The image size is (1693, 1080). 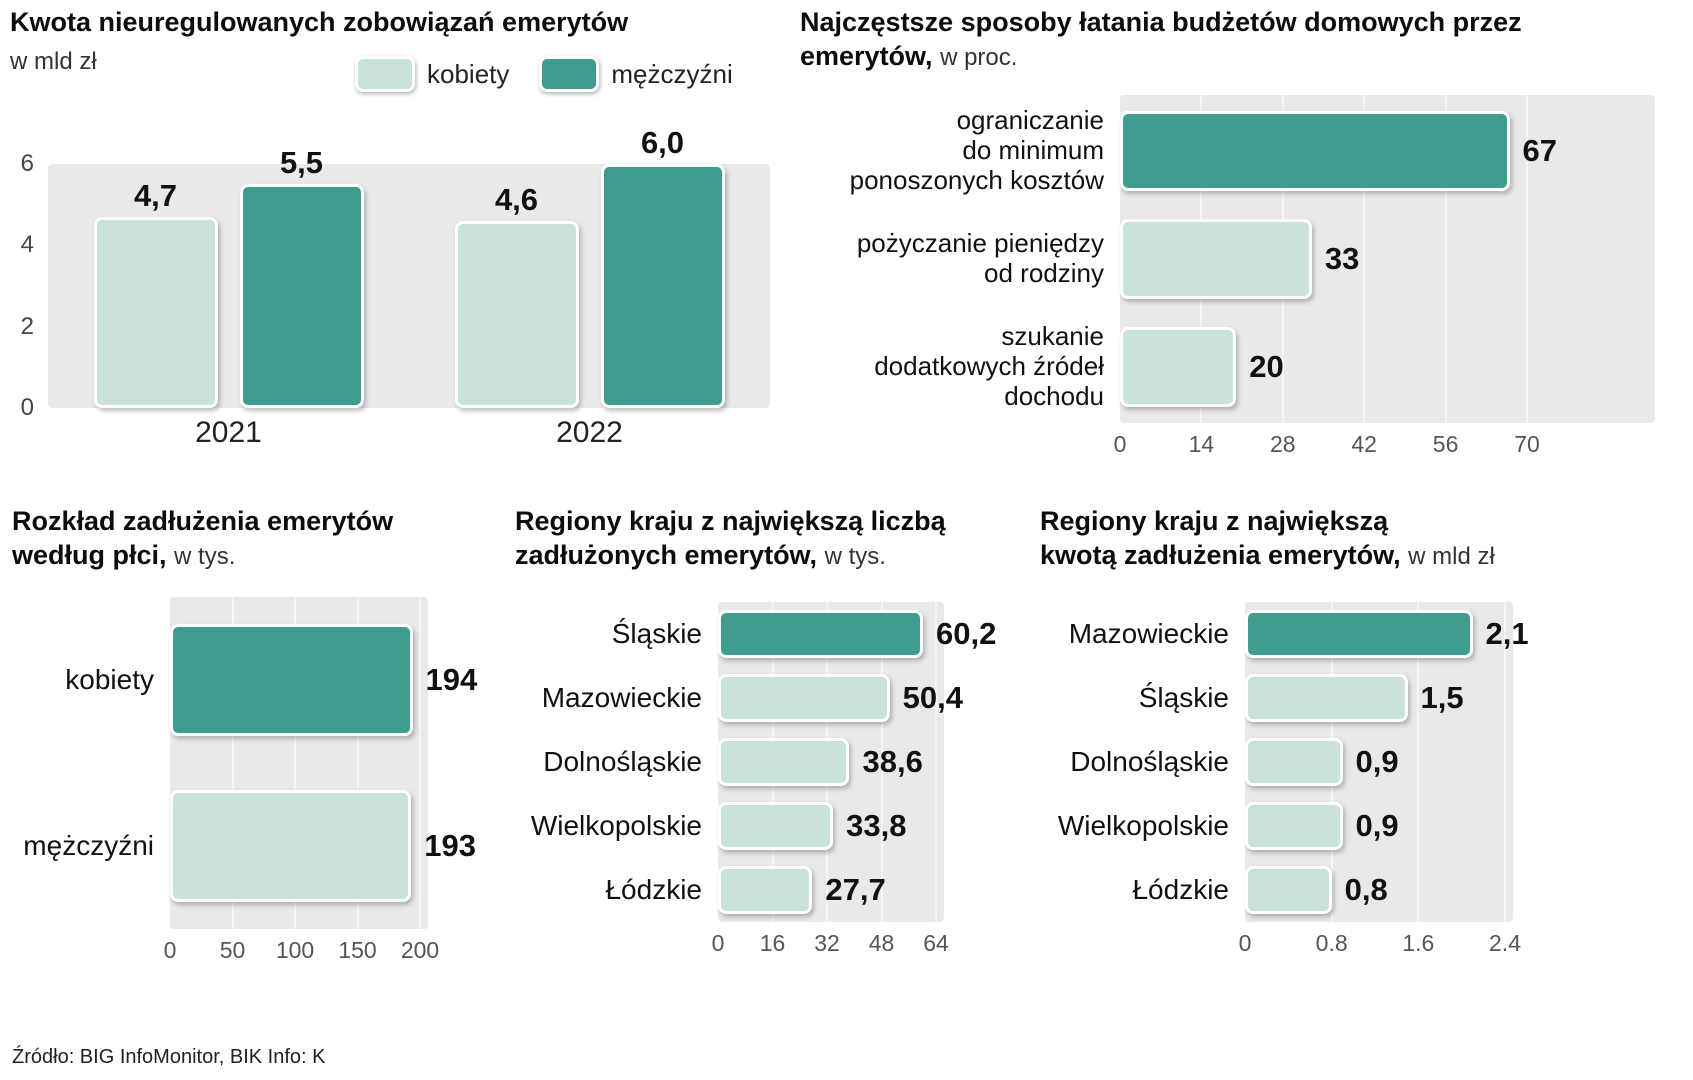 What do you see at coordinates (1507, 633) in the screenshot?
I see `value-label: 2,1` at bounding box center [1507, 633].